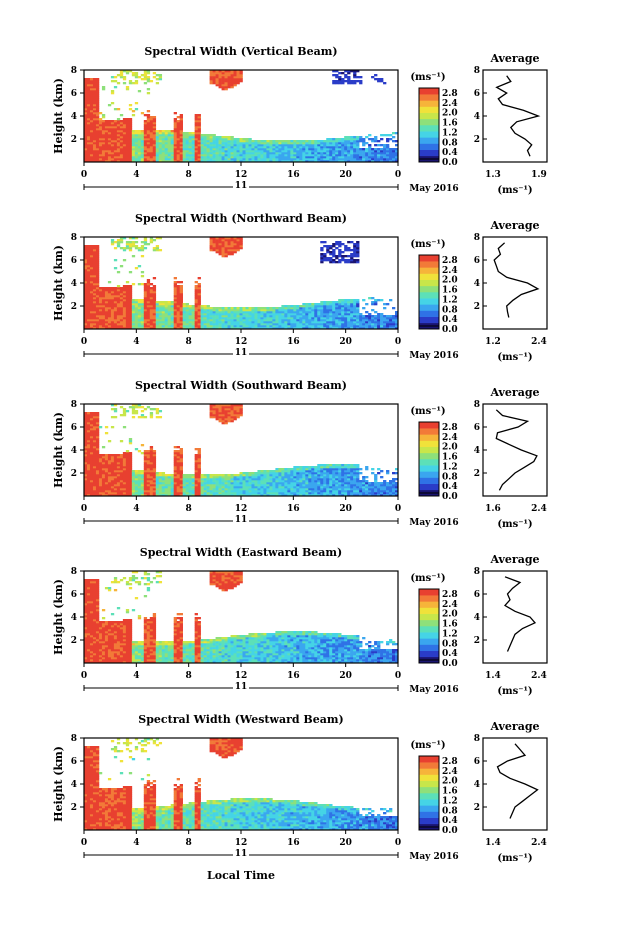 The image size is (618, 933). What do you see at coordinates (136, 175) in the screenshot?
I see `x-tick-label: 4` at bounding box center [136, 175].